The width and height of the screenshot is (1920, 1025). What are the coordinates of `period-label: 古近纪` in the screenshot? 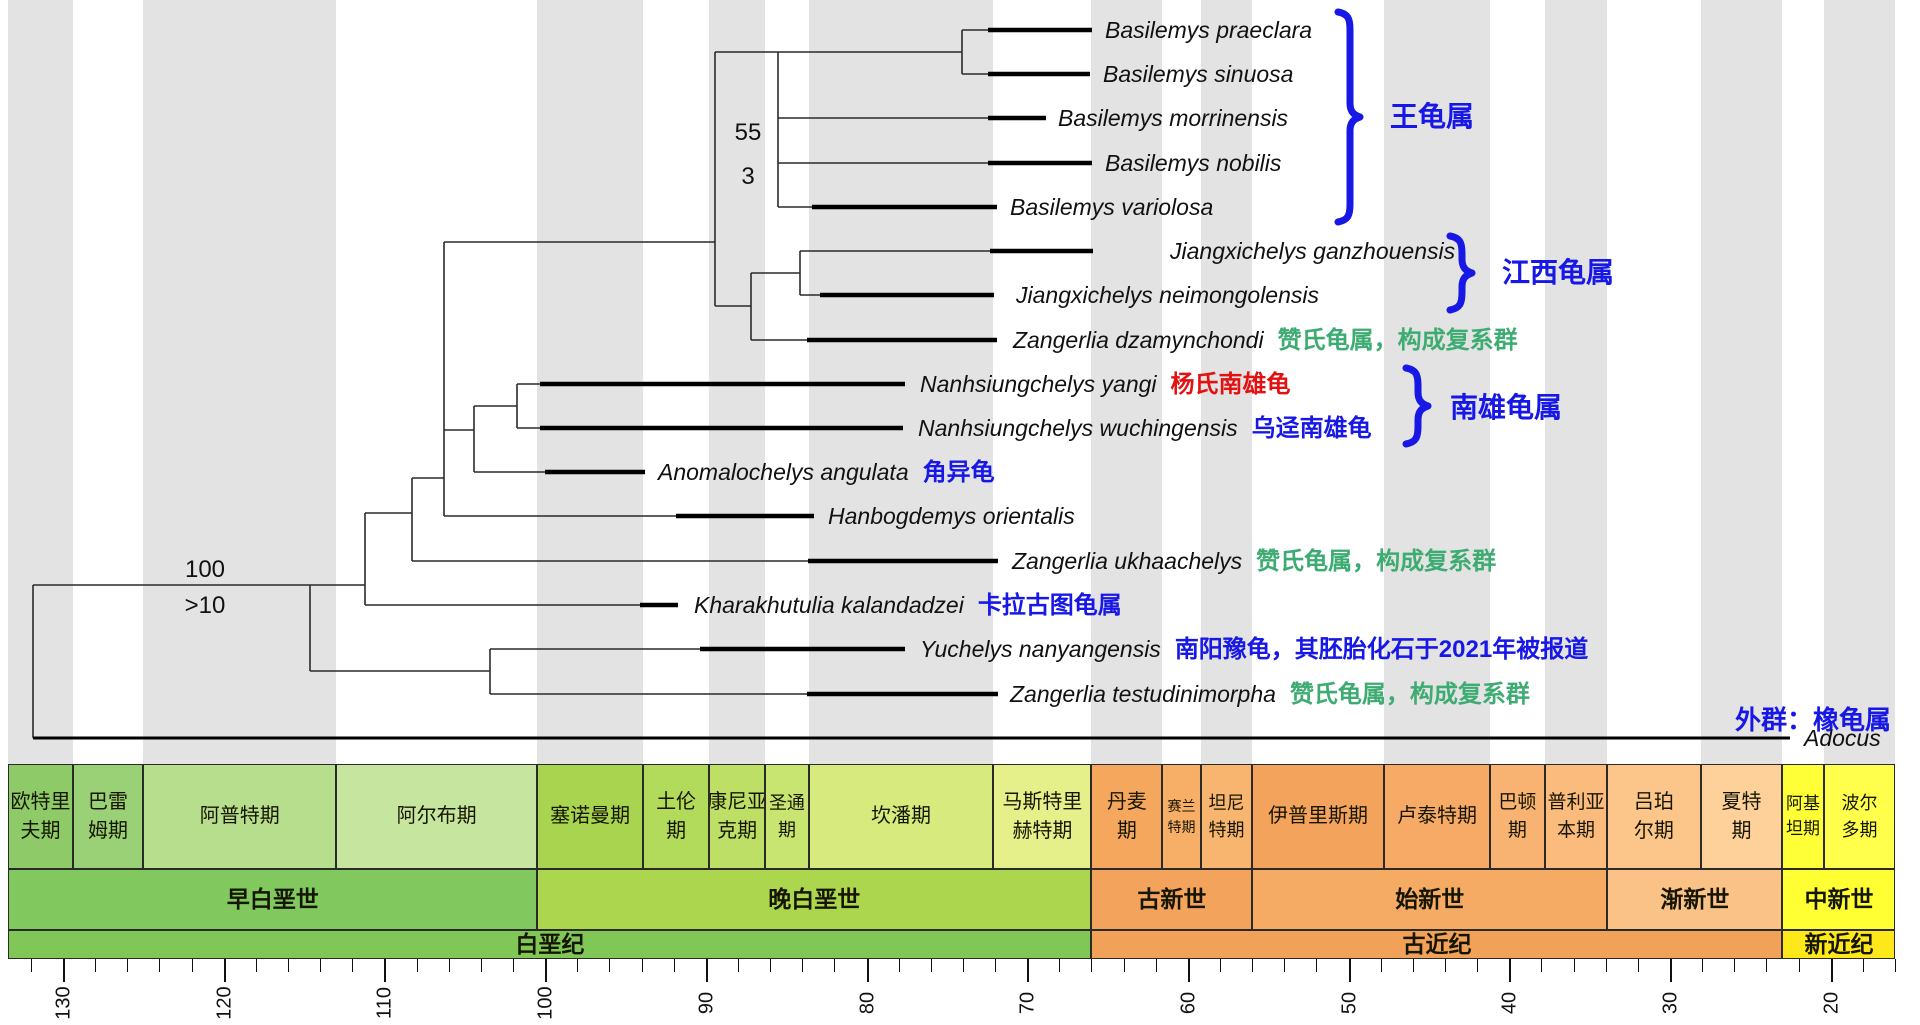 It's located at (1437, 943).